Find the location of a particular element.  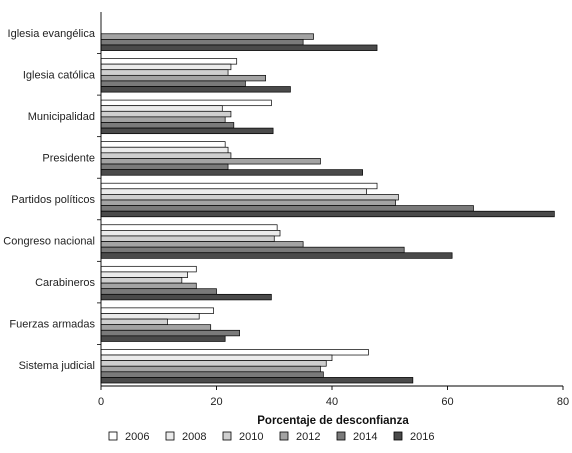

legend-swatch-2014 is located at coordinates (341, 436).